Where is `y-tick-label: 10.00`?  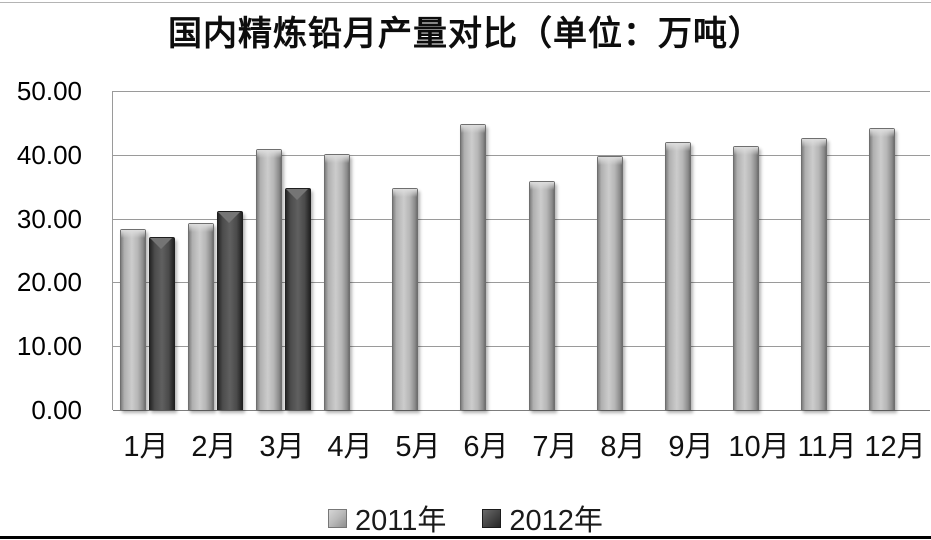
y-tick-label: 10.00 is located at coordinates (49, 346).